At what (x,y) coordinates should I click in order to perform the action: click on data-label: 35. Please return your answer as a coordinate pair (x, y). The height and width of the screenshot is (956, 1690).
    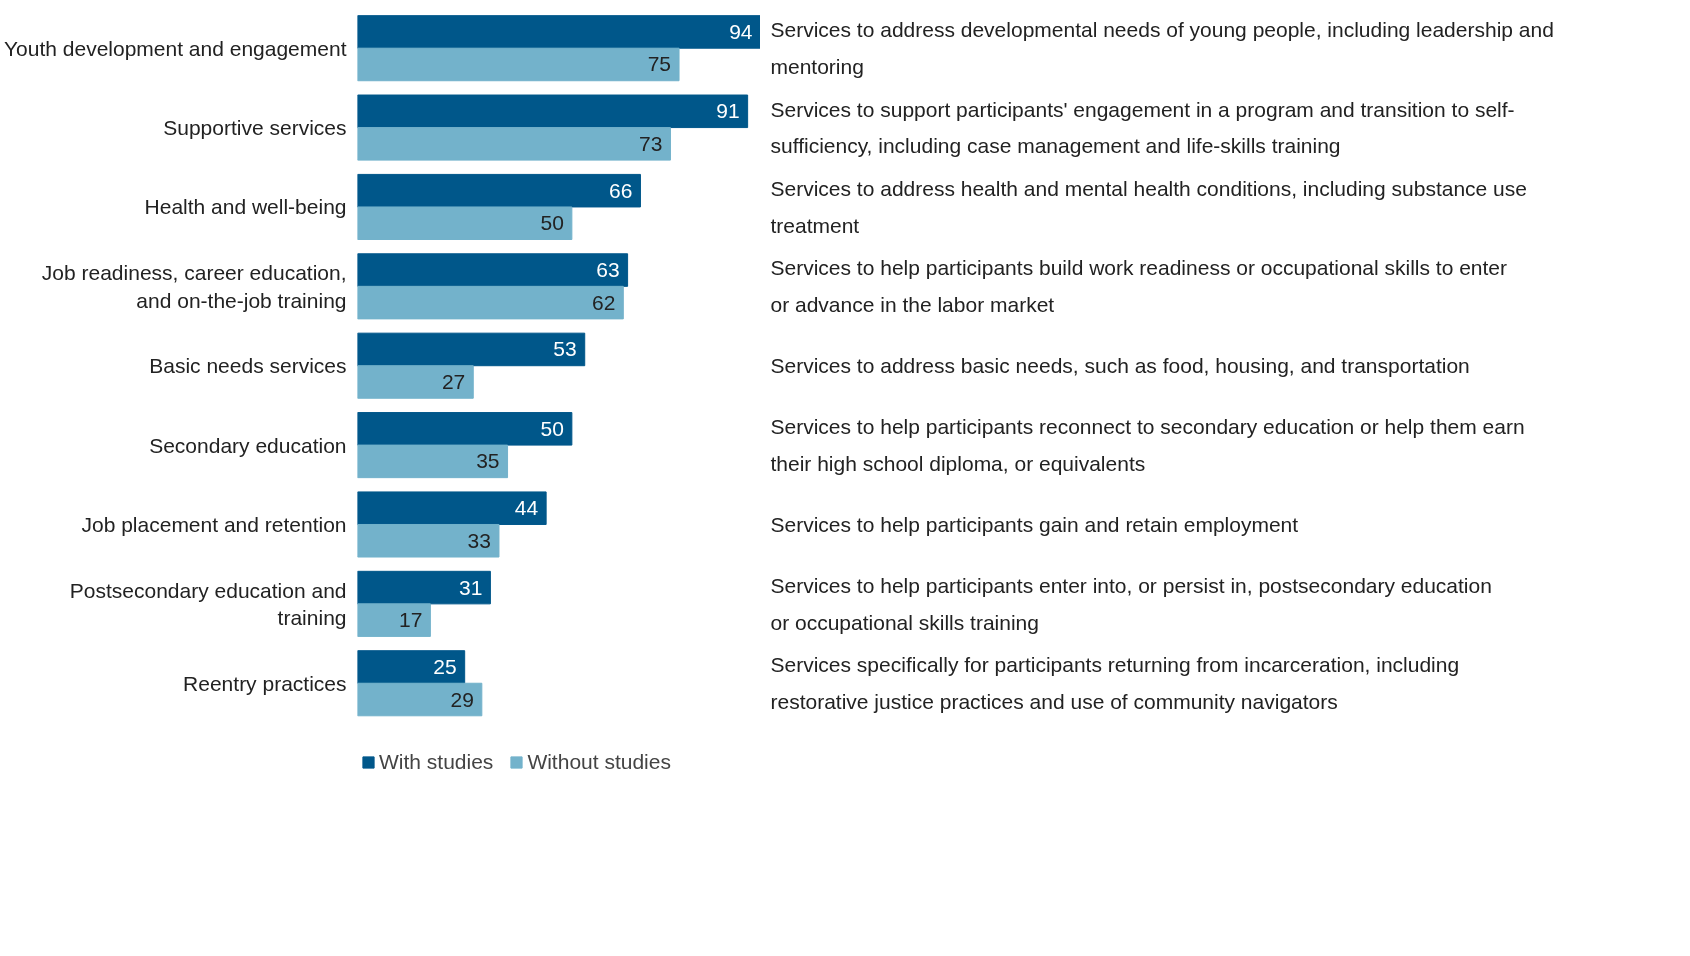
    Looking at the image, I should click on (488, 461).